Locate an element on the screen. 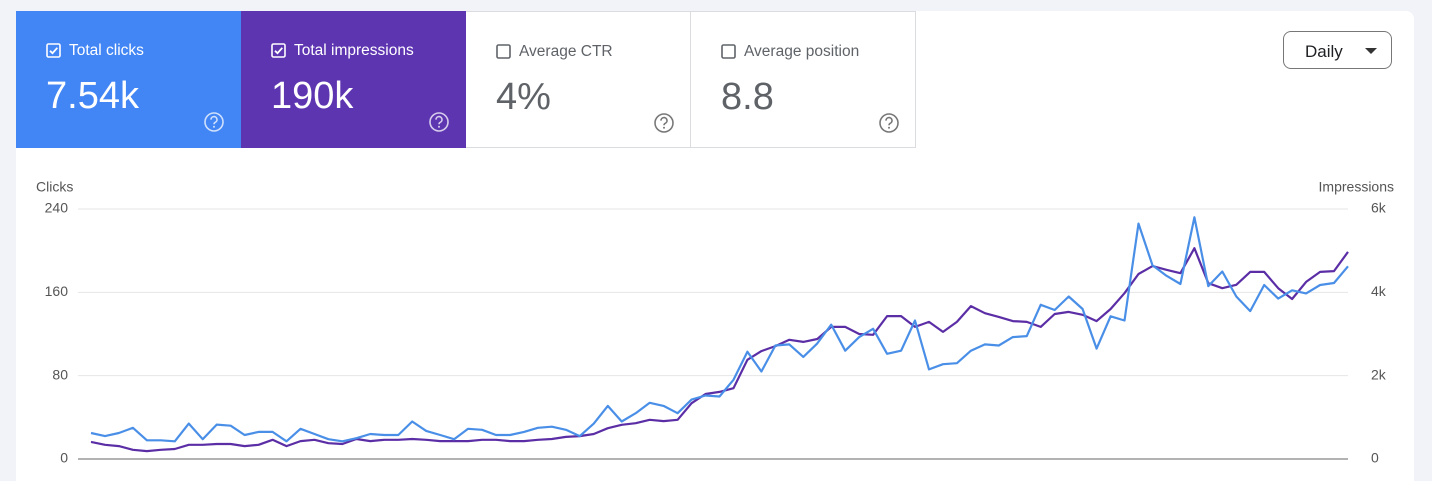 The height and width of the screenshot is (481, 1432). y-tick-label: 240 is located at coordinates (57, 208).